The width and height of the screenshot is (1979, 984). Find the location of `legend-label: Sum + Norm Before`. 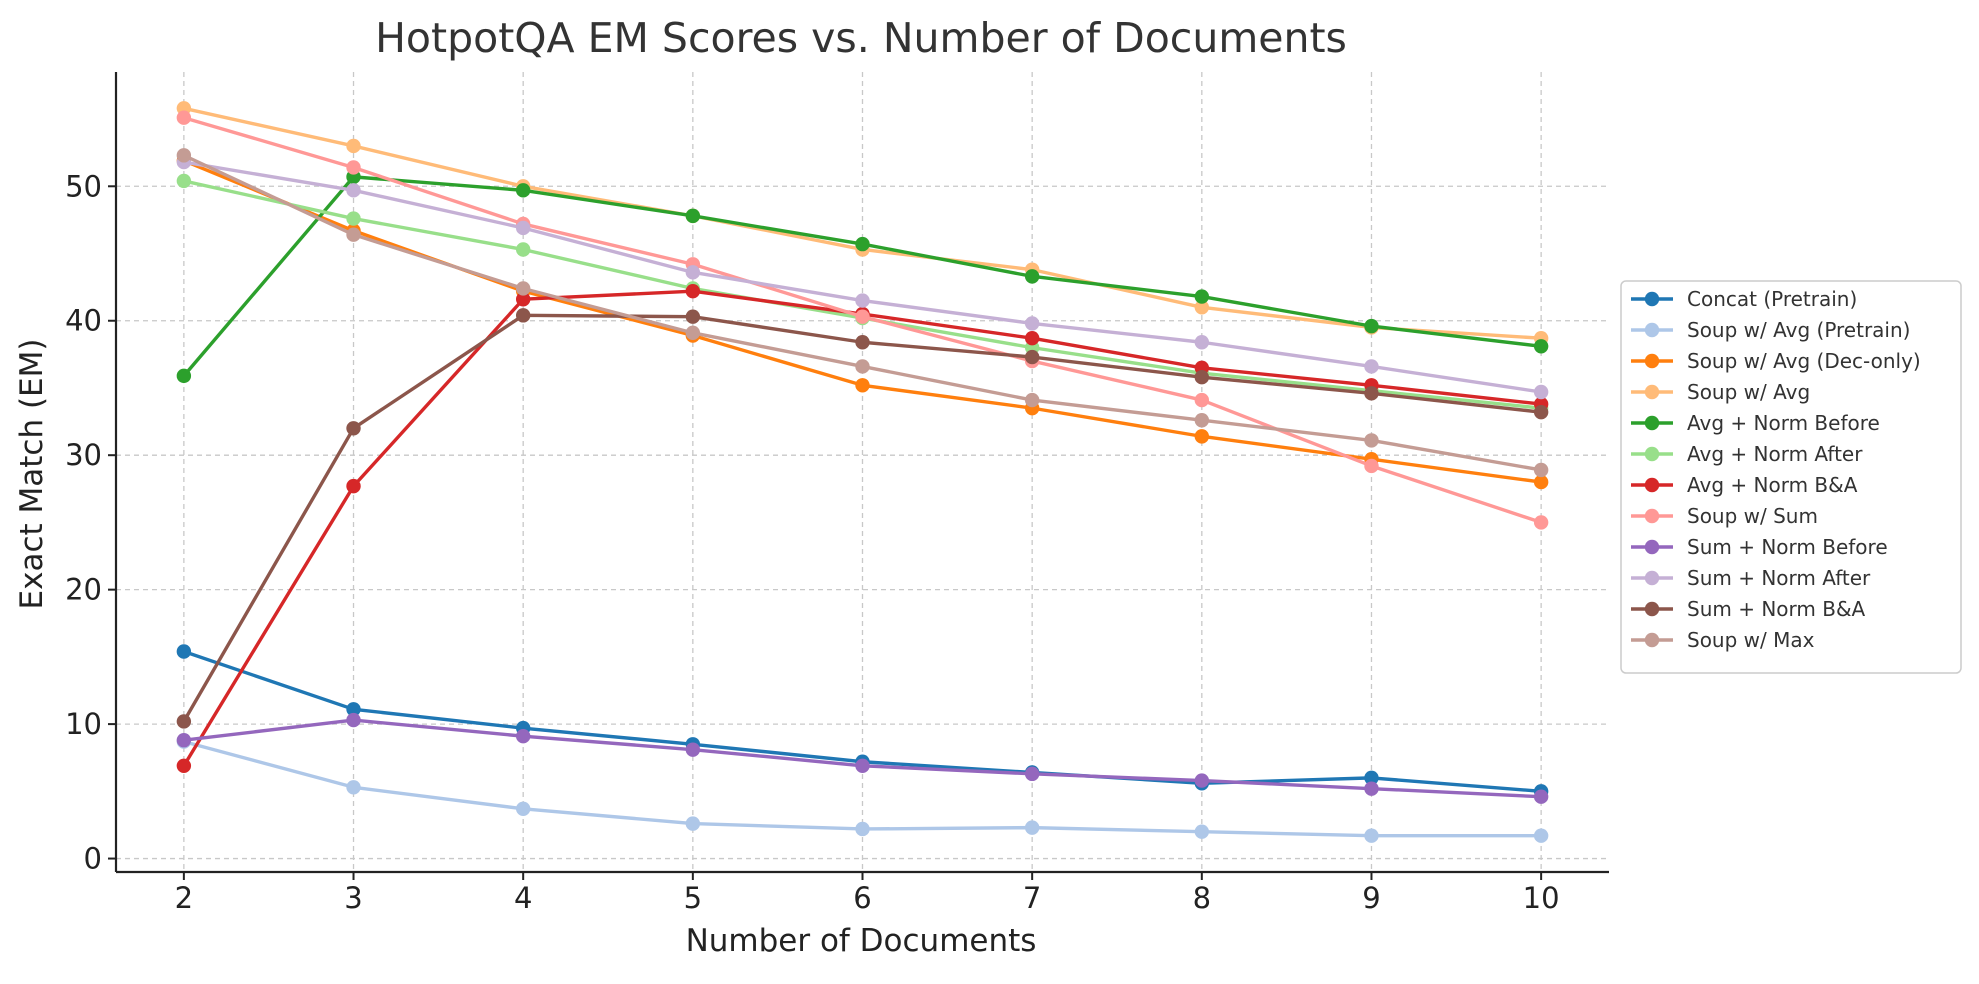

legend-label: Sum + Norm Before is located at coordinates (1787, 547).